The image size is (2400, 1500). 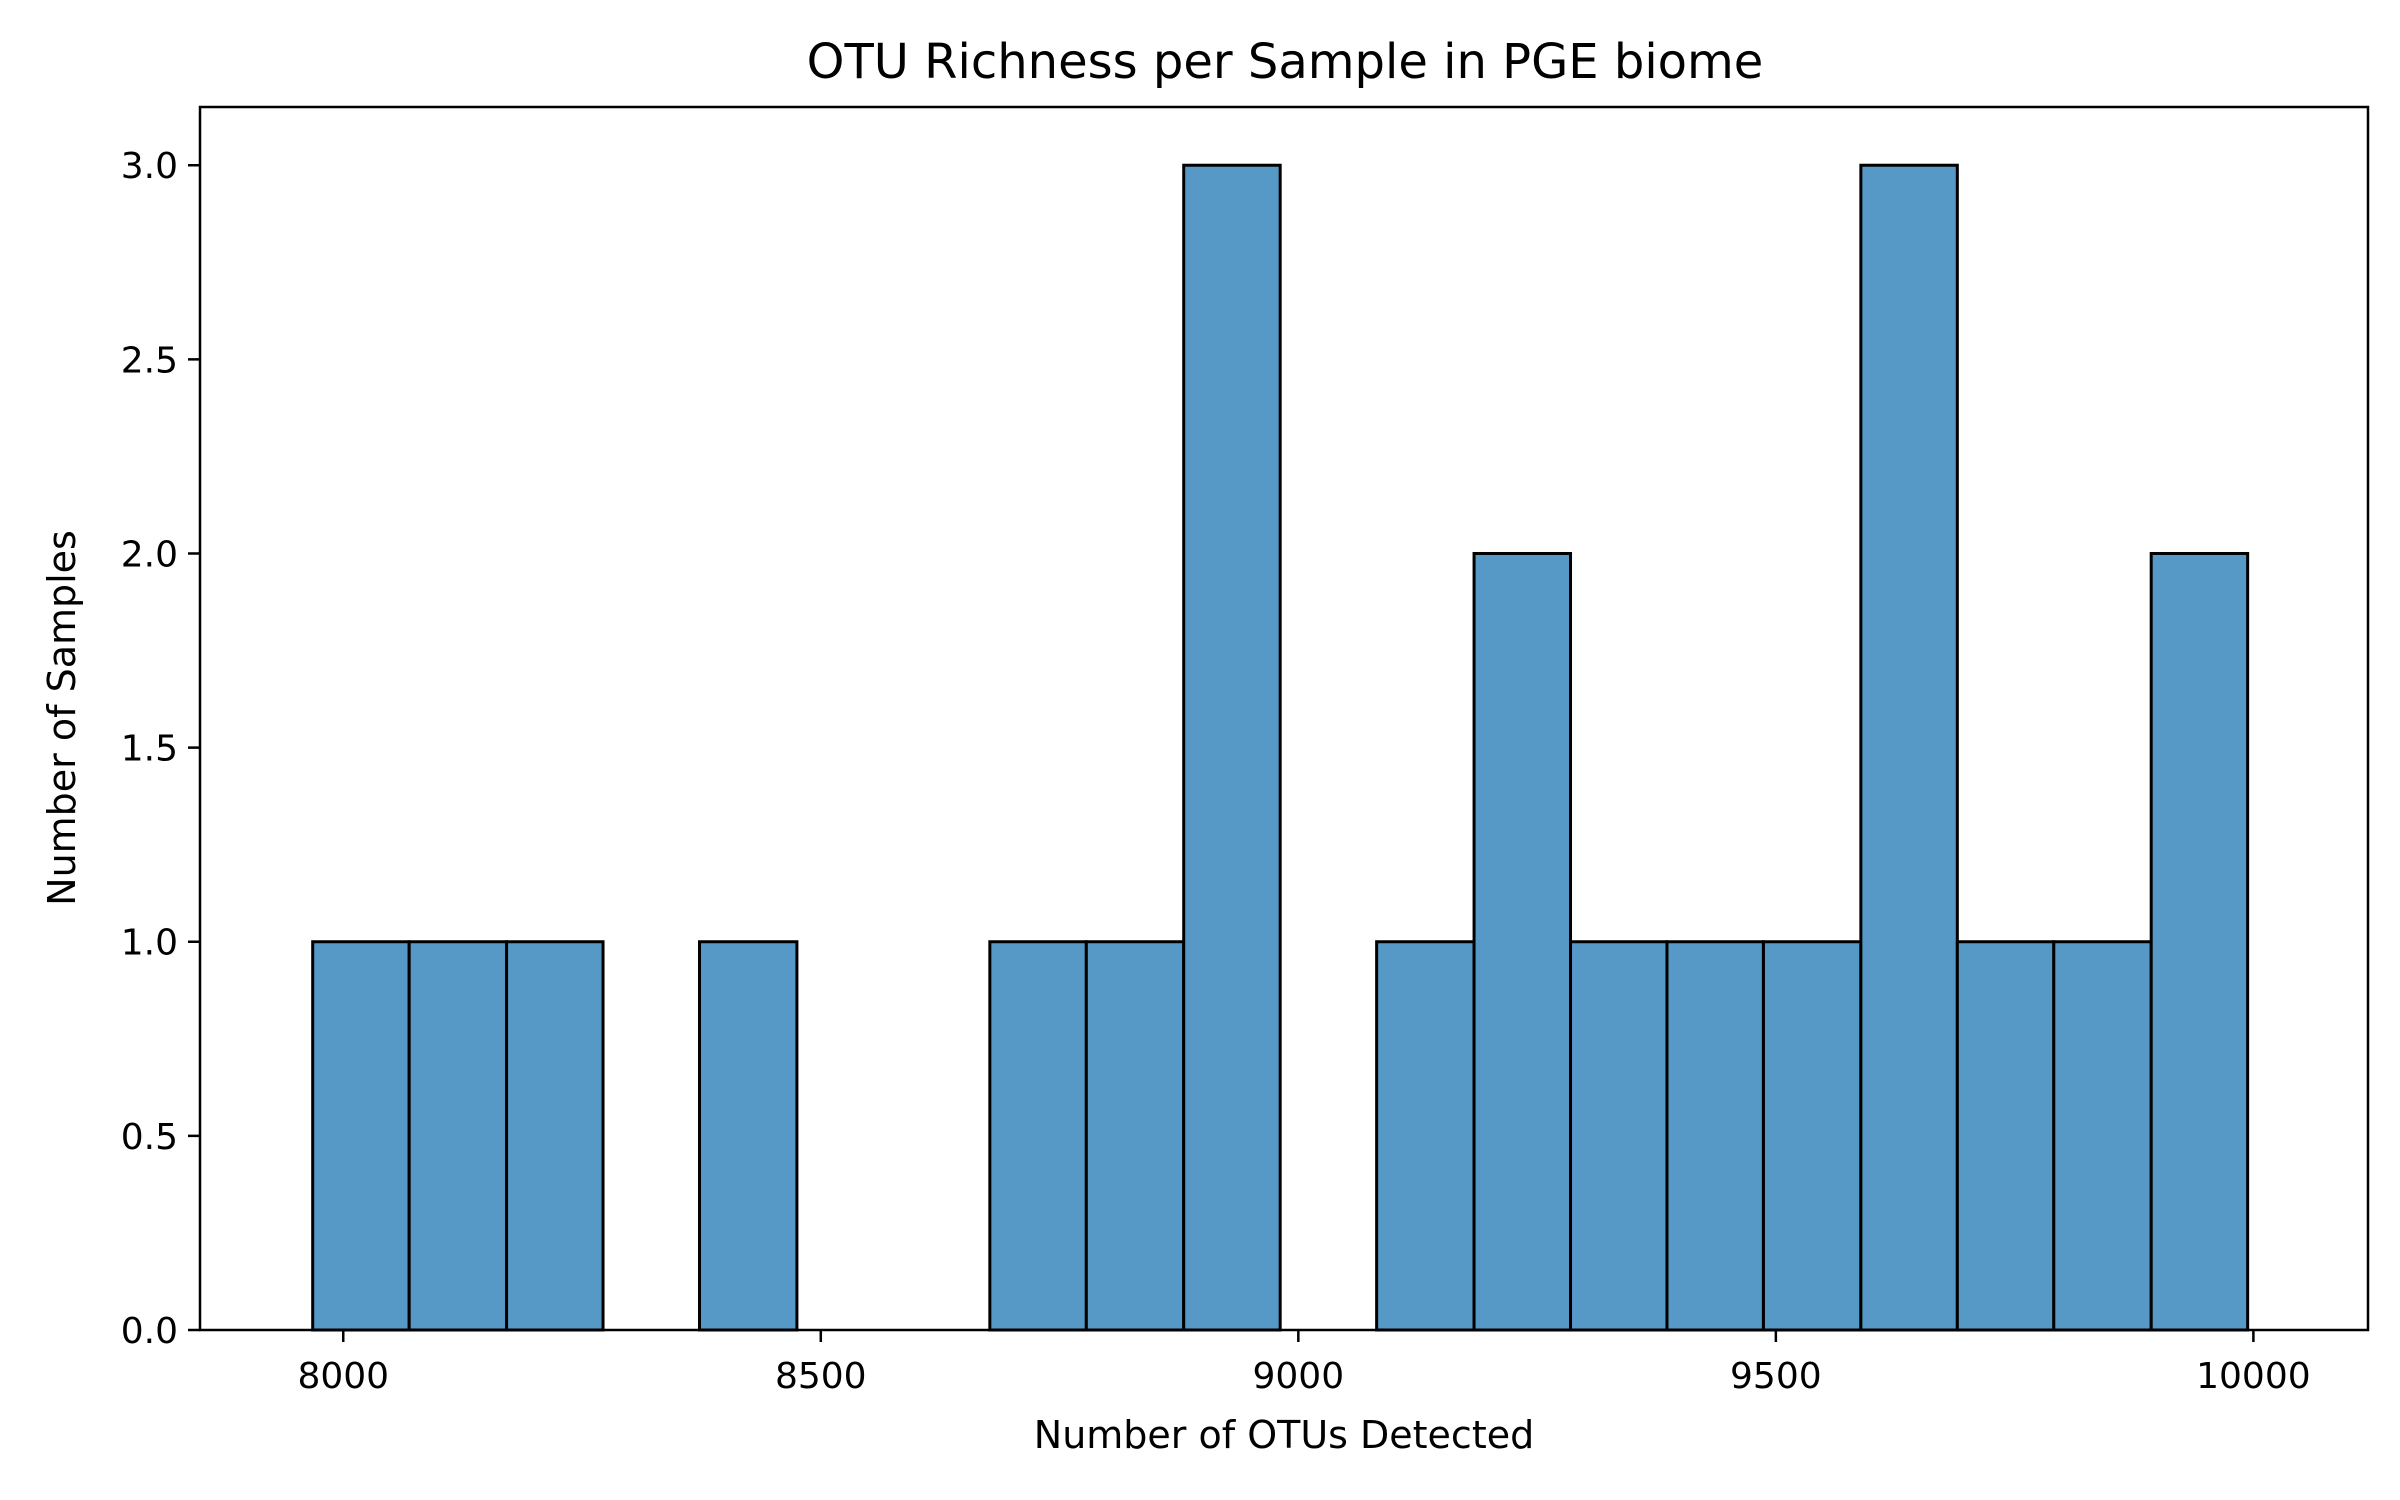 I want to click on chart-title: OTU Richness per Sample in PGE biome, so click(x=1285, y=62).